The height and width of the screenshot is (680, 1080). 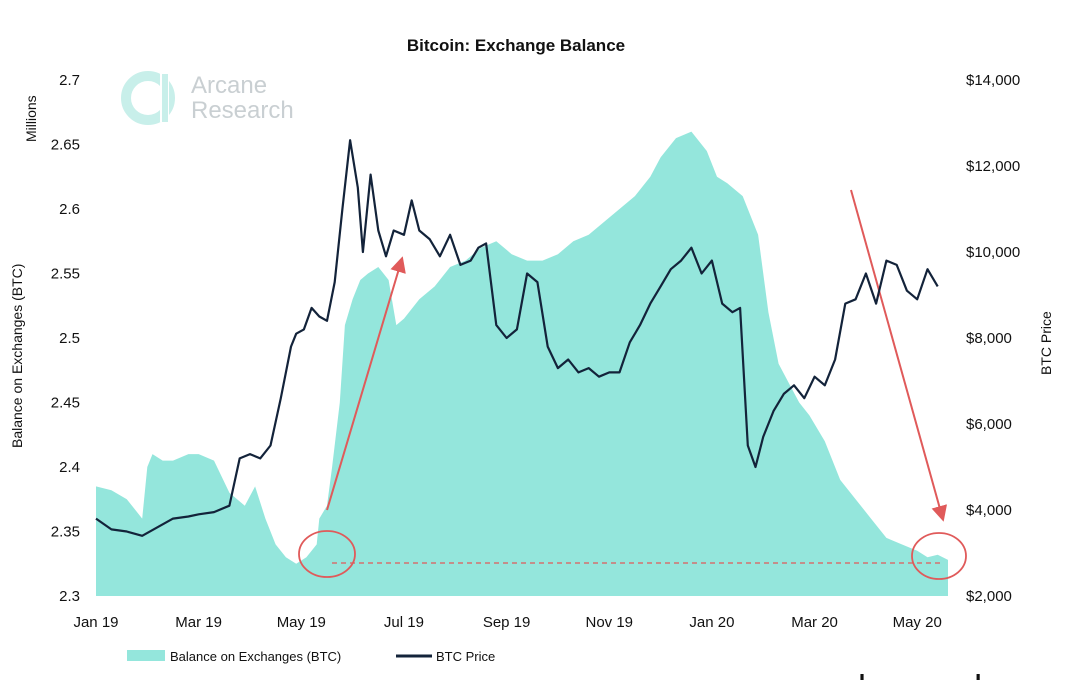 What do you see at coordinates (814, 622) in the screenshot?
I see `x-tick-label: Mar 20` at bounding box center [814, 622].